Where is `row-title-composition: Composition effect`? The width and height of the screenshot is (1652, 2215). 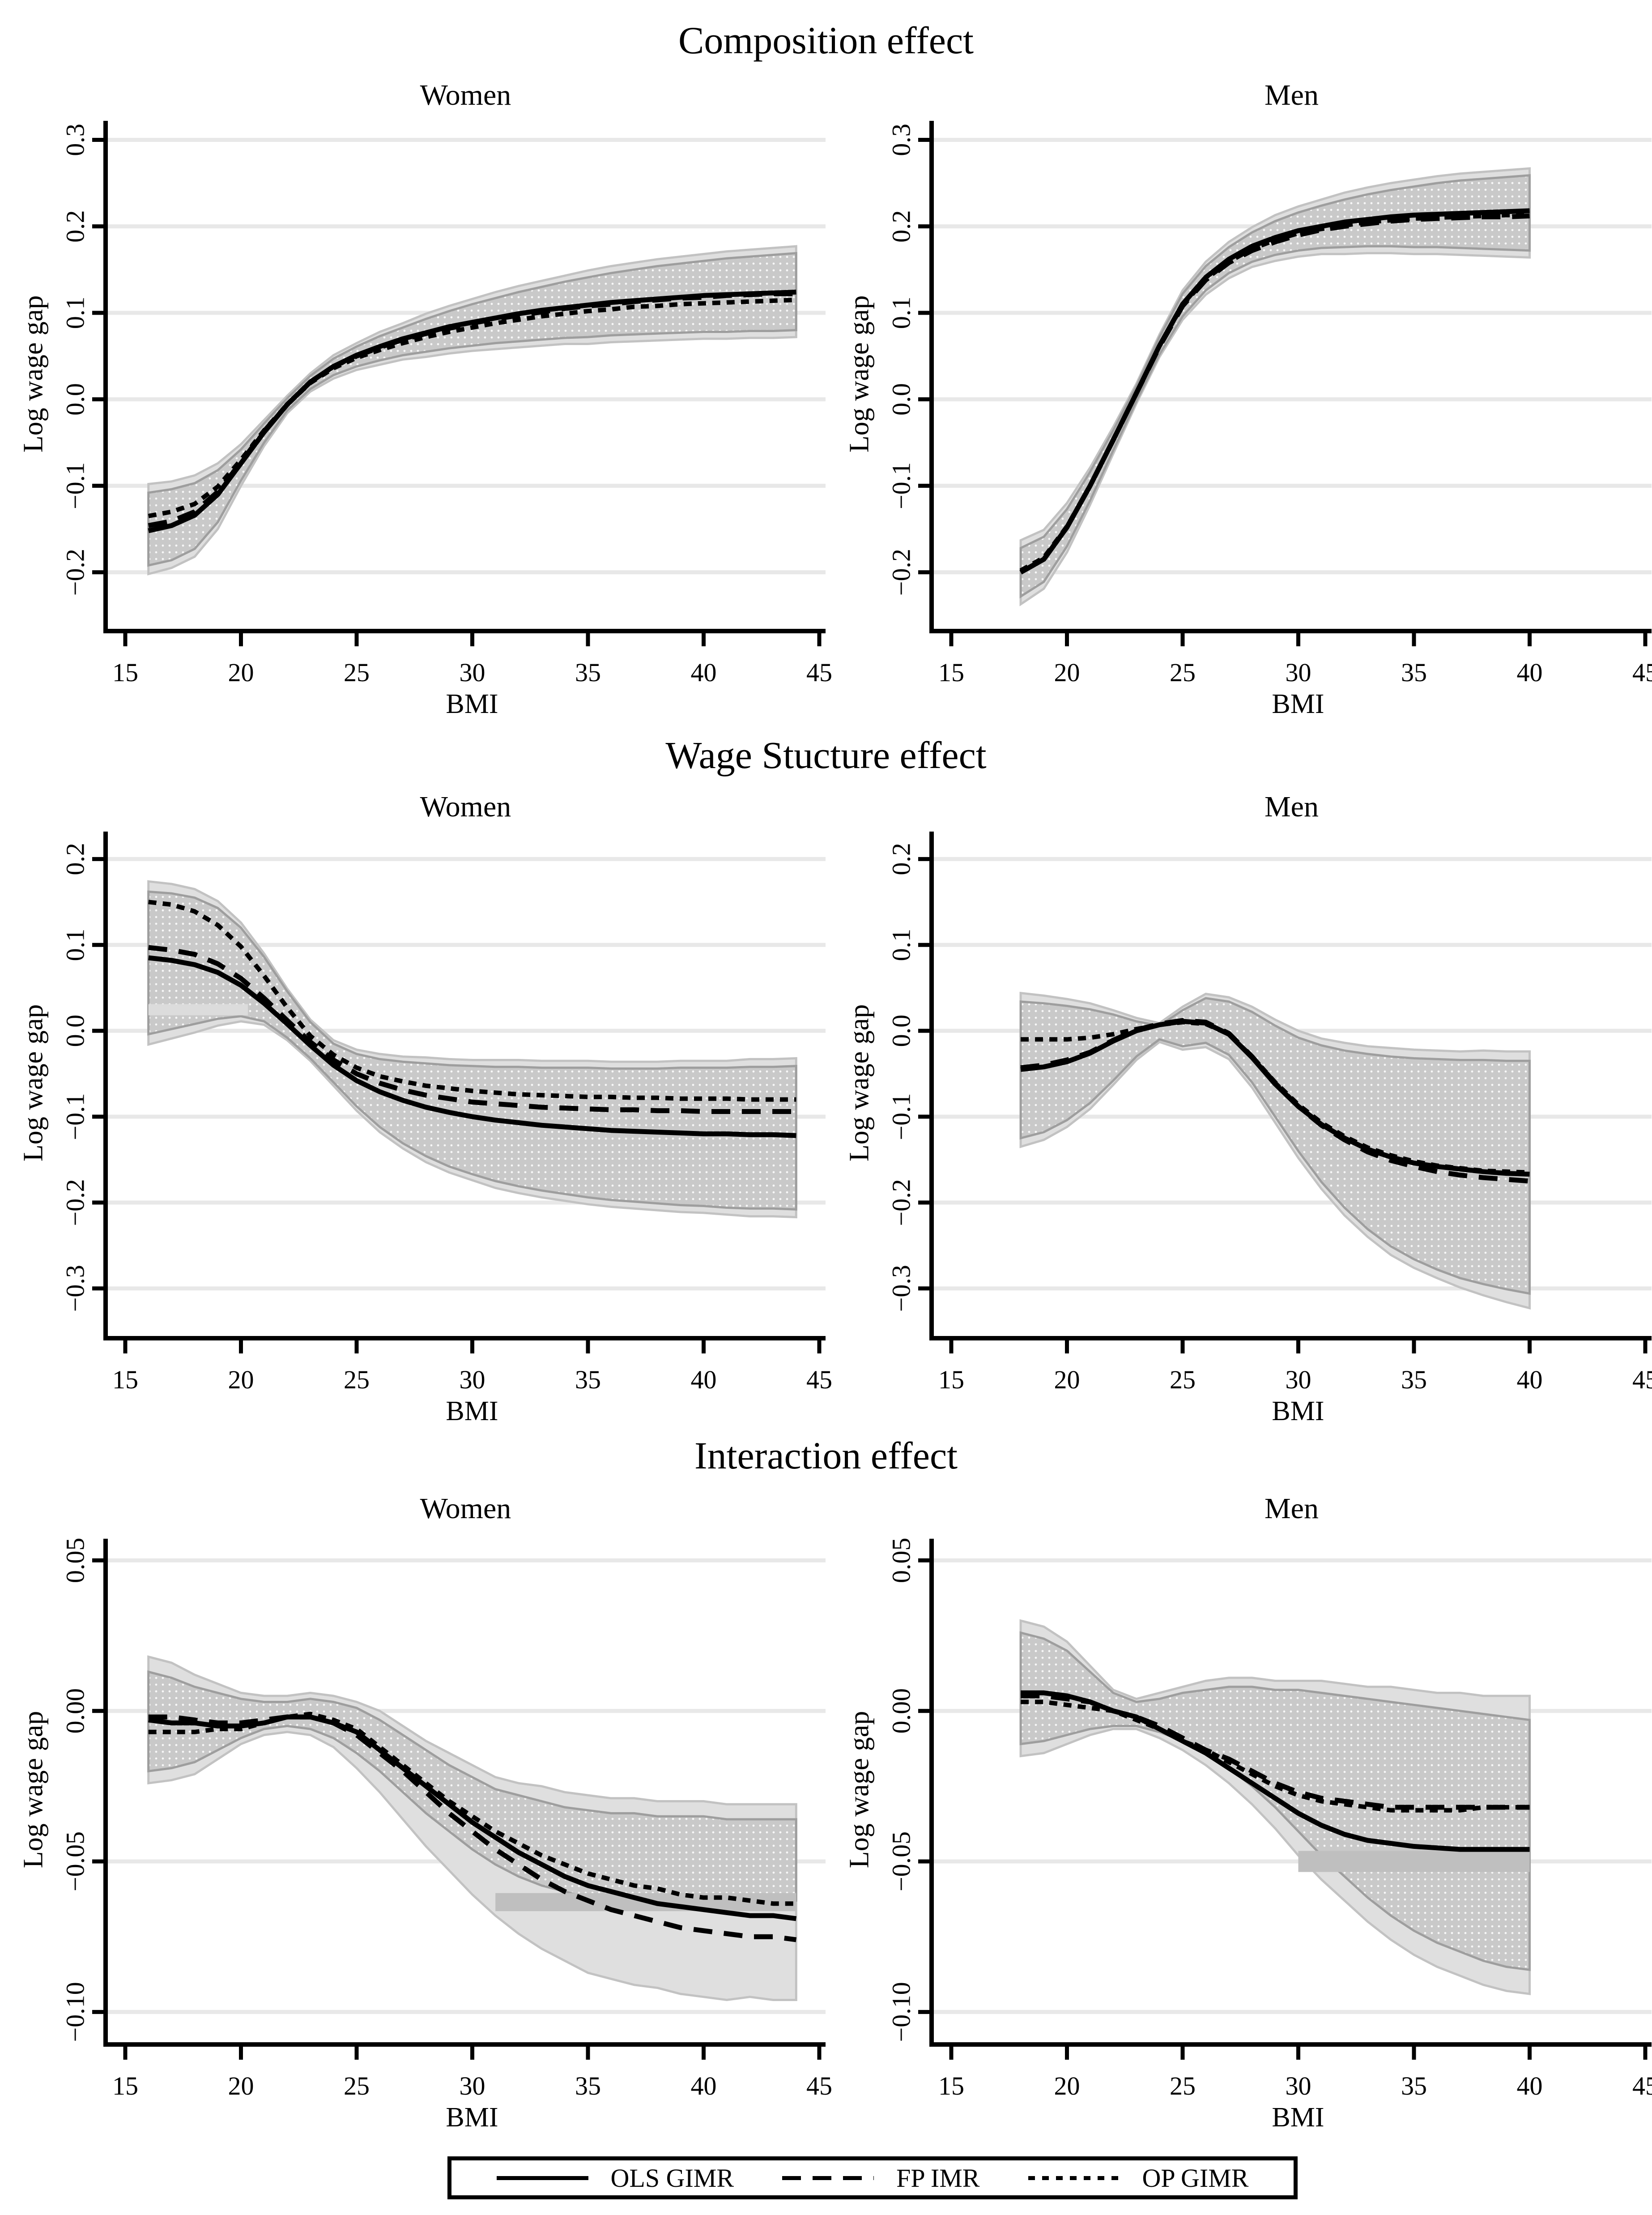 row-title-composition: Composition effect is located at coordinates (826, 40).